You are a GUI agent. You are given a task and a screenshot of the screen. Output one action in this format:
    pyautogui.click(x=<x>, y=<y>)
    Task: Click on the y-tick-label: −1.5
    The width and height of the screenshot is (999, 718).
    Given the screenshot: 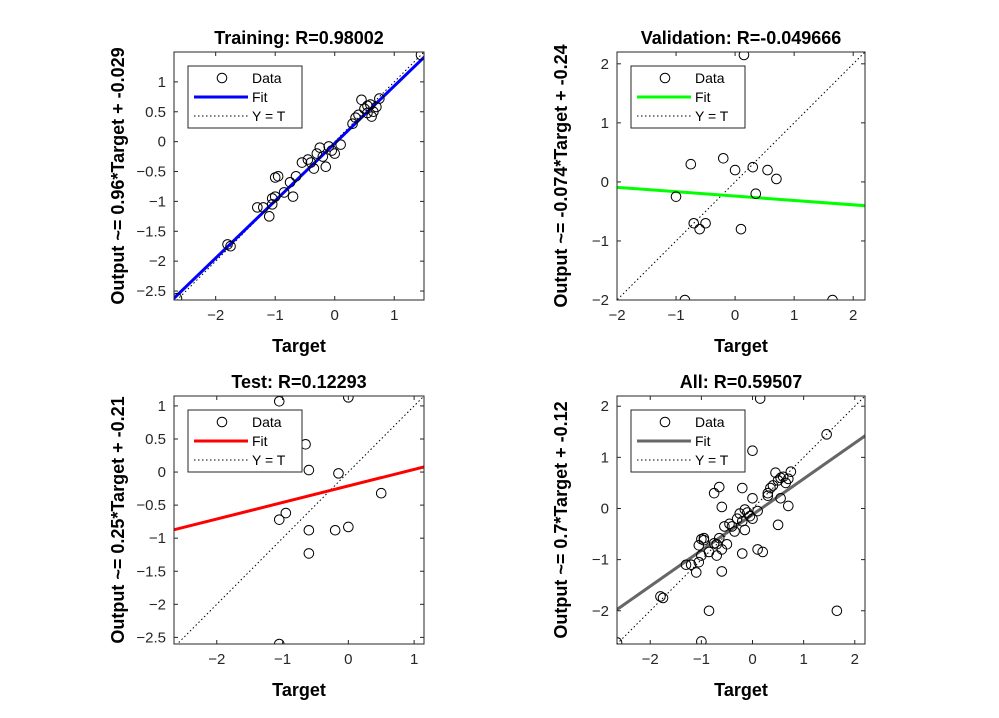 What is the action you would take?
    pyautogui.click(x=151, y=571)
    